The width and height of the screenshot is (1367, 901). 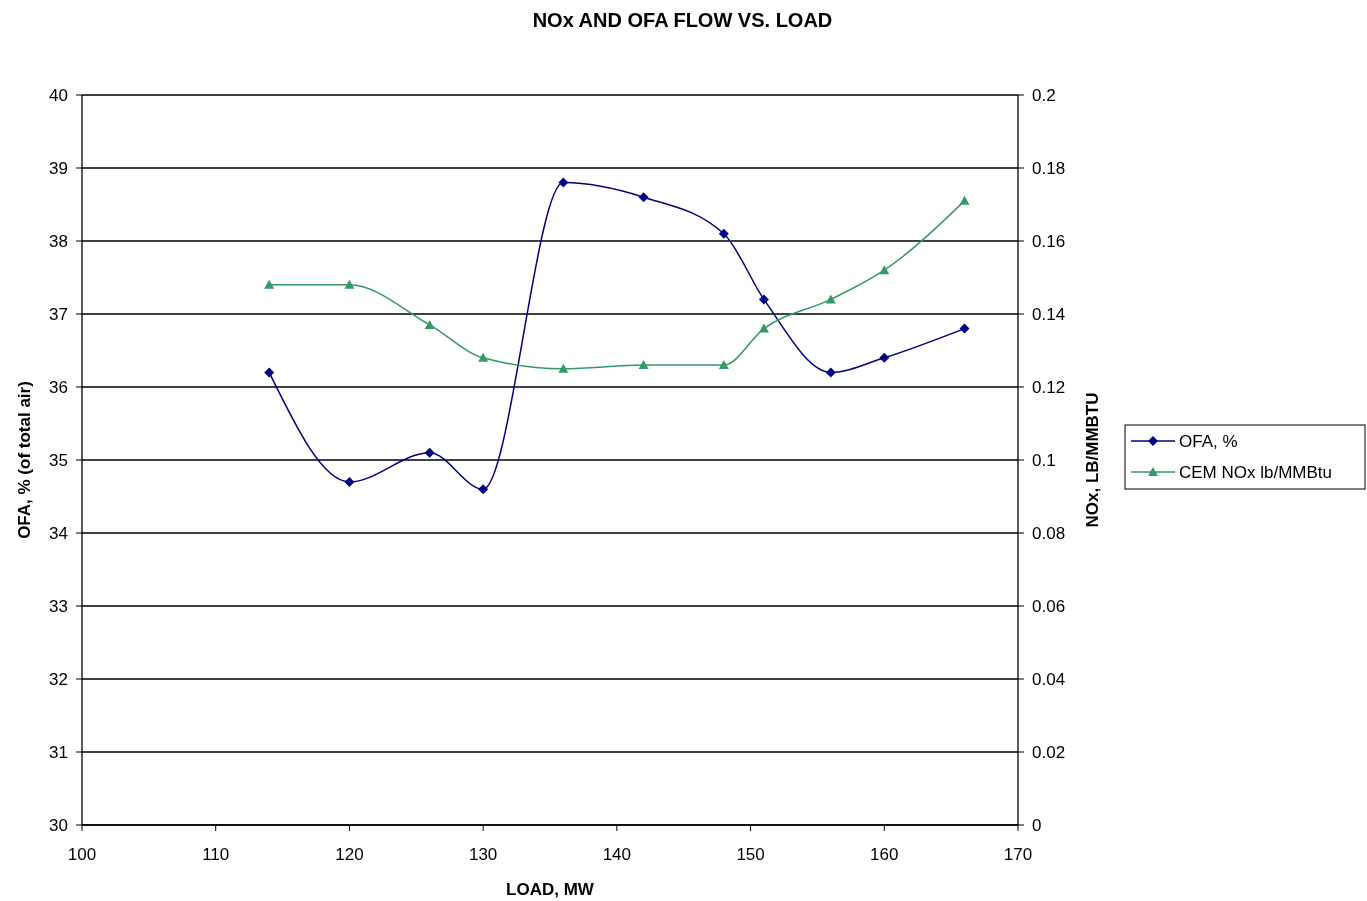 What do you see at coordinates (1044, 460) in the screenshot?
I see `y2-tick-label: 0.1` at bounding box center [1044, 460].